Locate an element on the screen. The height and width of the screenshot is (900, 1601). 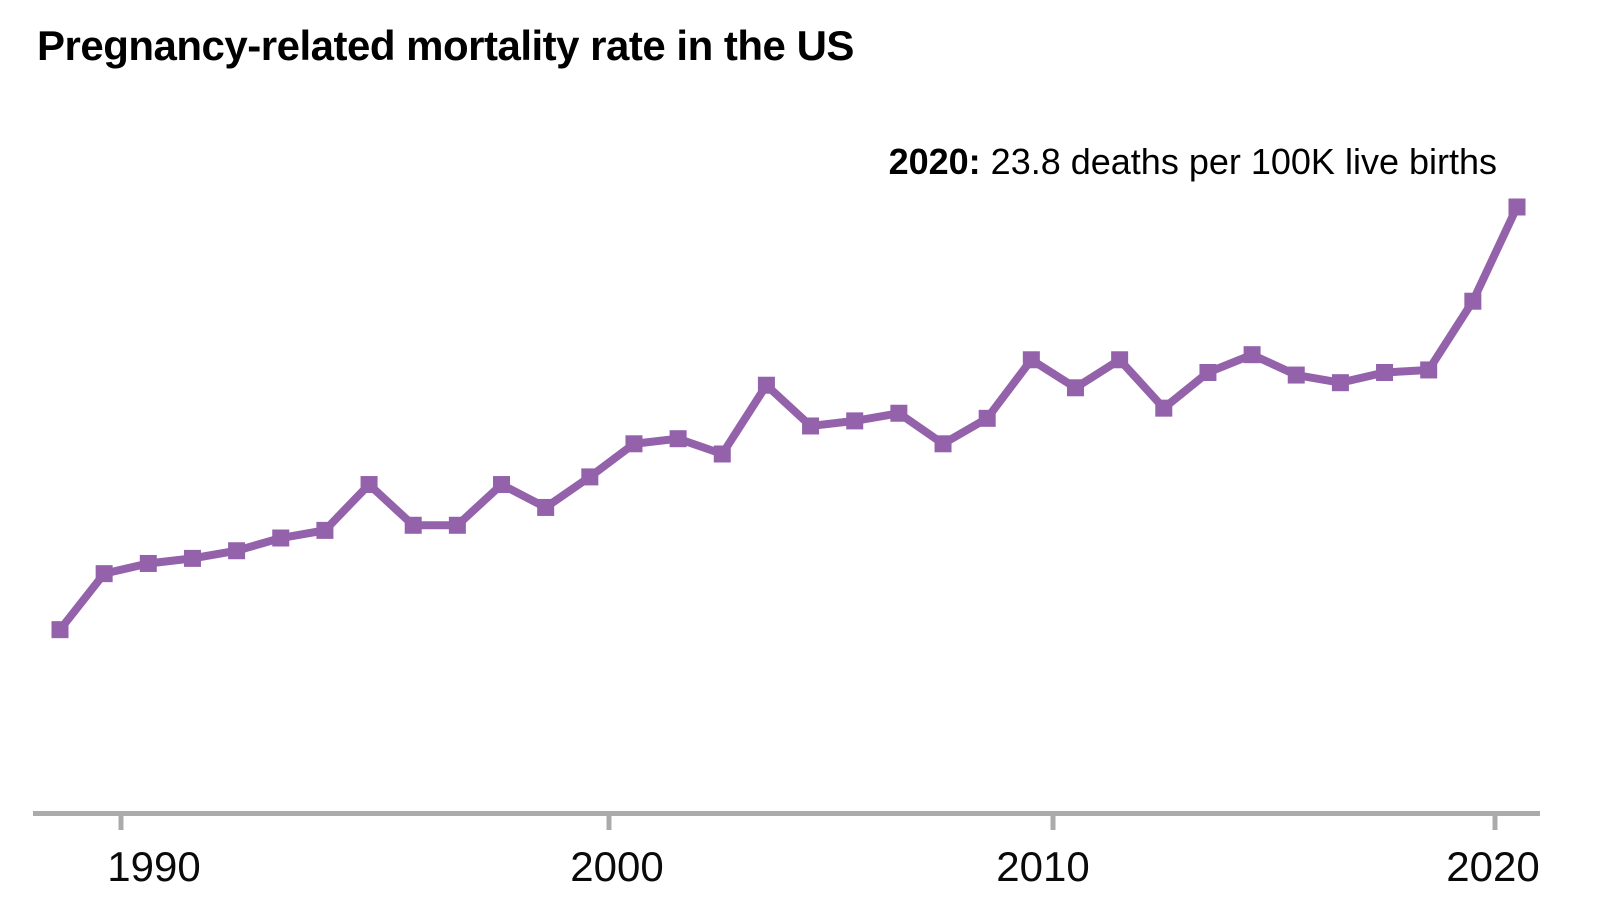
data-point-2004 is located at coordinates (811, 426).